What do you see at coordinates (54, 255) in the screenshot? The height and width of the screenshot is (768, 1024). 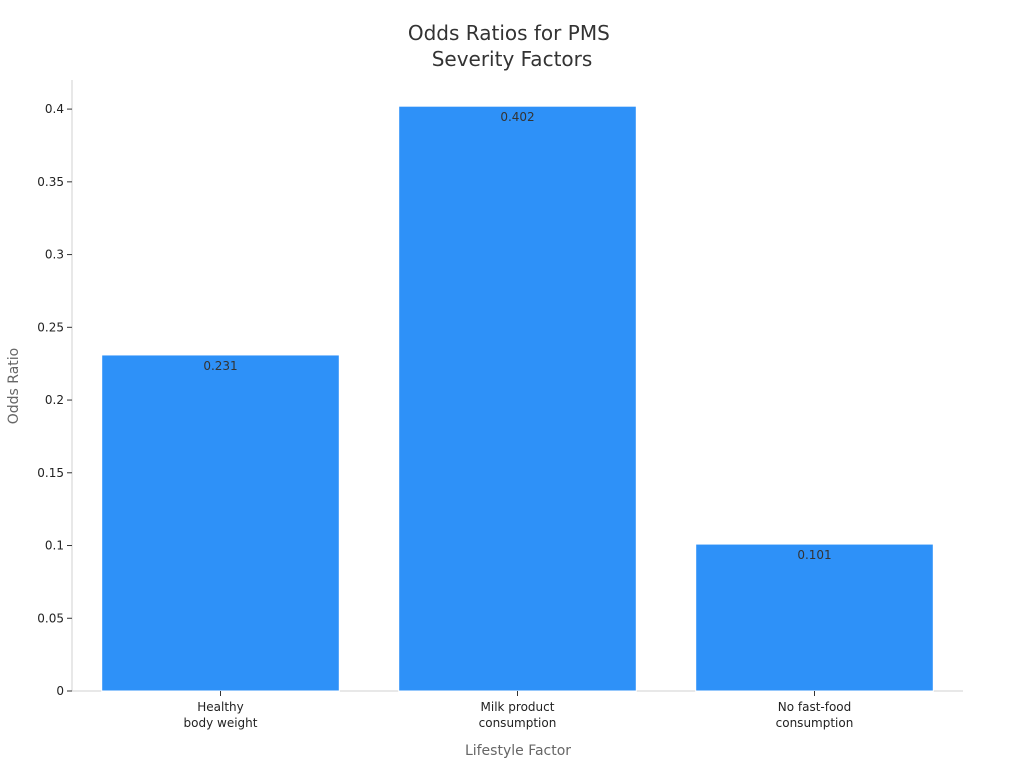 I see `y-tick-label: 0.3` at bounding box center [54, 255].